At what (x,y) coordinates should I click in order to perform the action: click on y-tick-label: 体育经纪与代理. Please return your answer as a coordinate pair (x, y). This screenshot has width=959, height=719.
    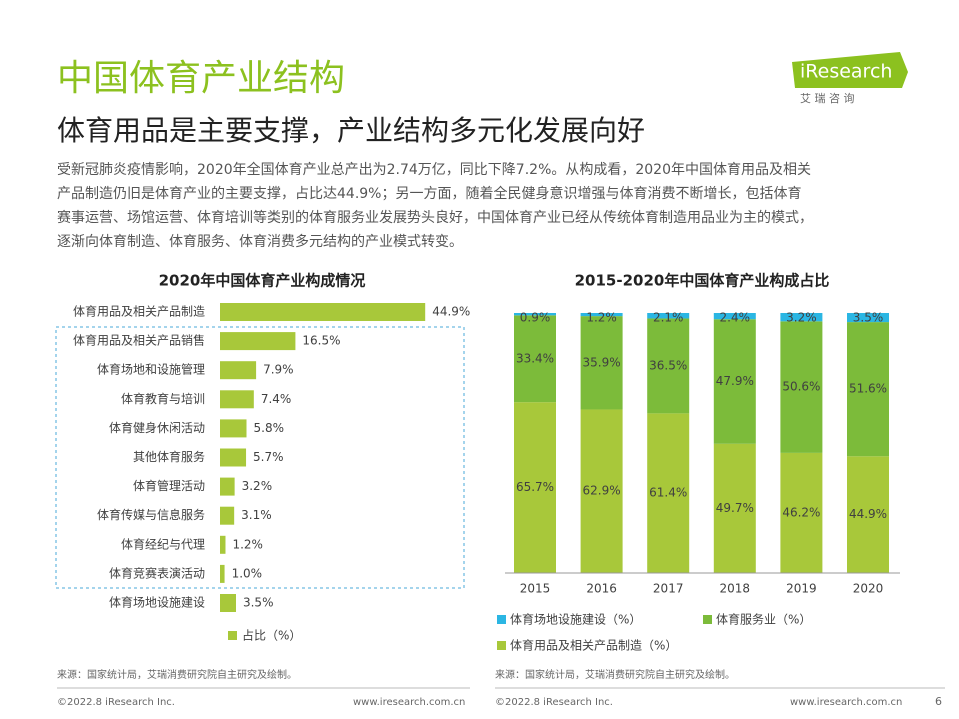
    Looking at the image, I should click on (163, 543).